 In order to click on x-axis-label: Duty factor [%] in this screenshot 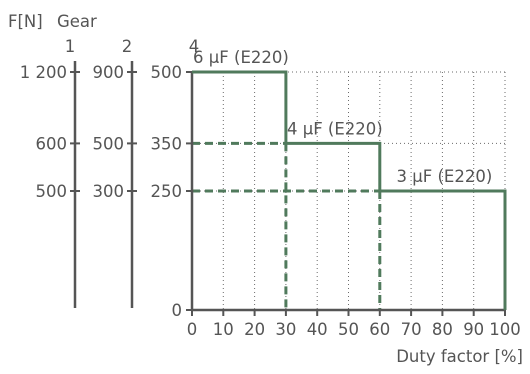, I will do `click(459, 356)`.